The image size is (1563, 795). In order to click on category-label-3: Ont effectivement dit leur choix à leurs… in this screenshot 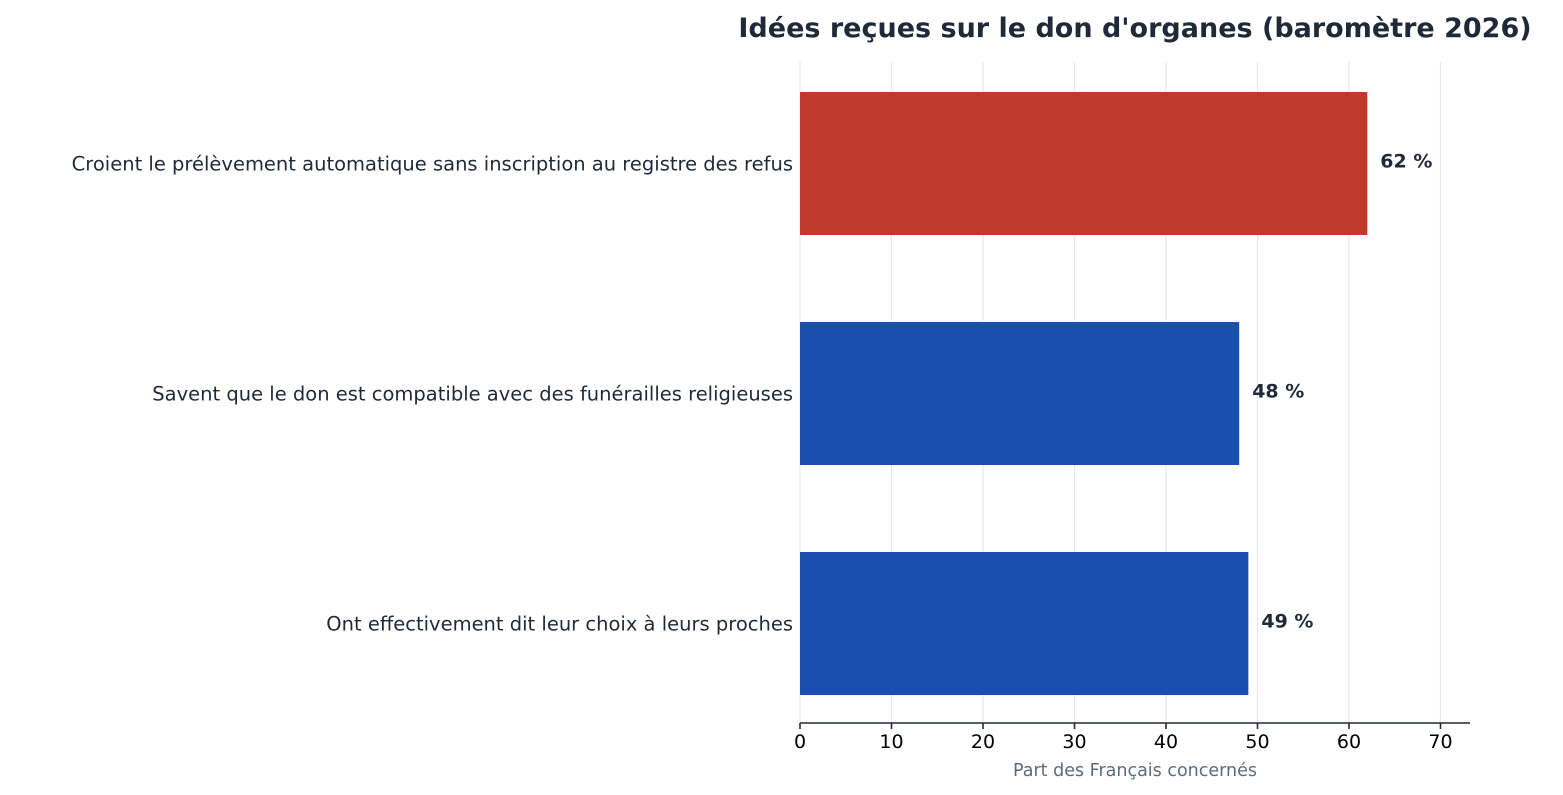, I will do `click(559, 624)`.